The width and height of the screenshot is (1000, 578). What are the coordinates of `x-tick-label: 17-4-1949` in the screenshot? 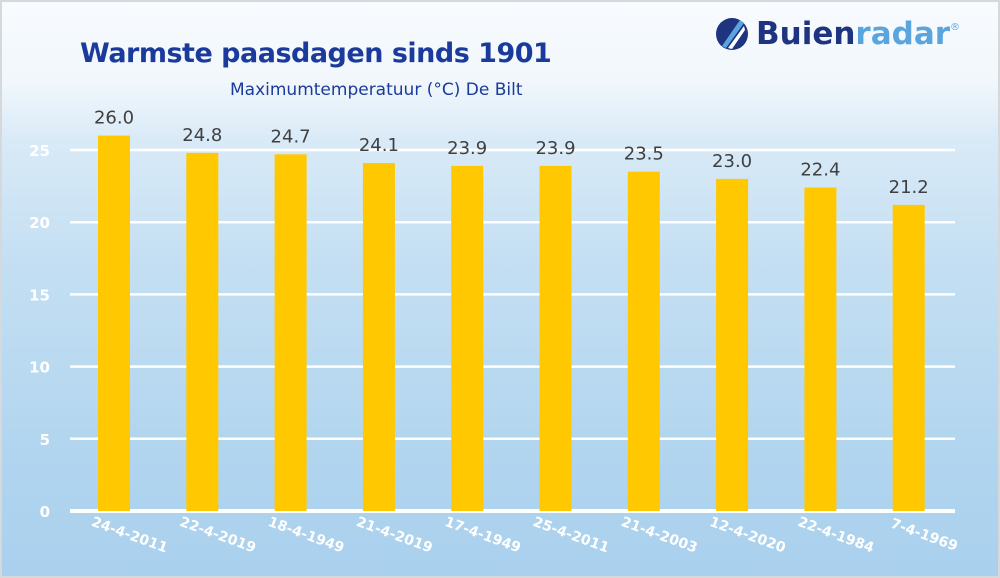 It's located at (482, 535).